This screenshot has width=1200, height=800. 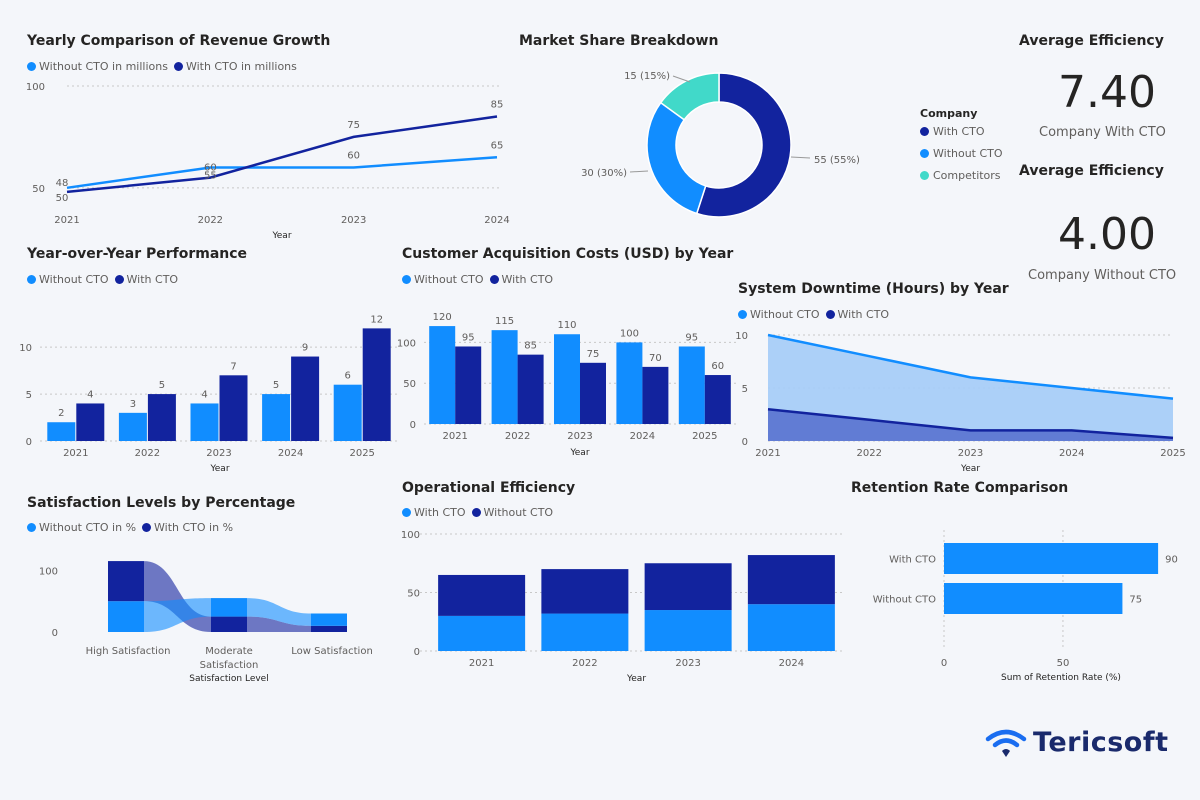 What do you see at coordinates (178, 66) in the screenshot?
I see `legend-dot-with-icon` at bounding box center [178, 66].